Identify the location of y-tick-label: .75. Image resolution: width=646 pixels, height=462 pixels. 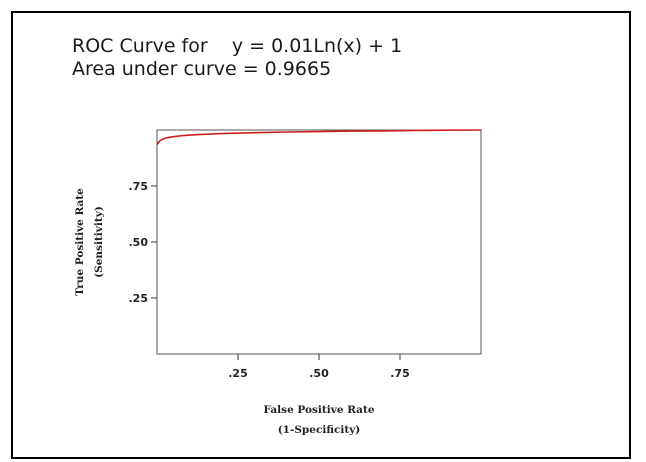
(139, 186).